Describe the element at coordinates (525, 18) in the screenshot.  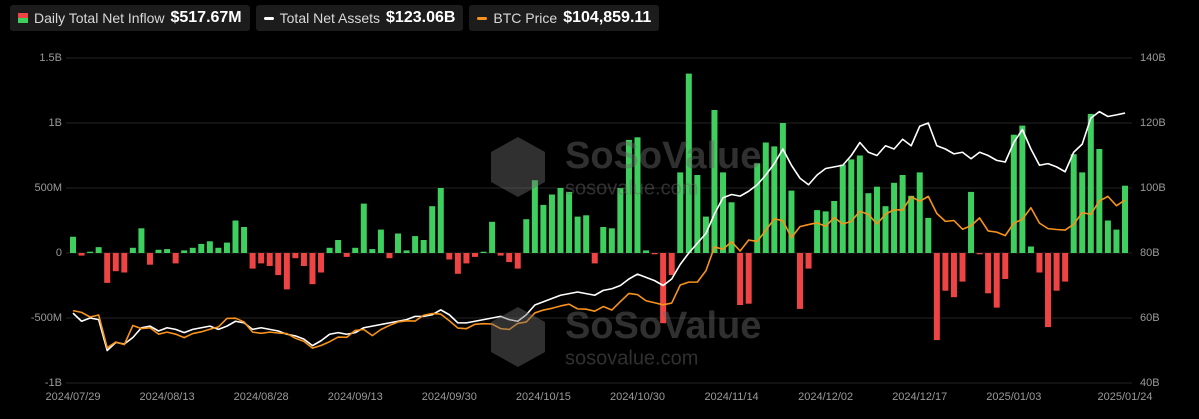
I see `legend-label: BTC Price` at that location.